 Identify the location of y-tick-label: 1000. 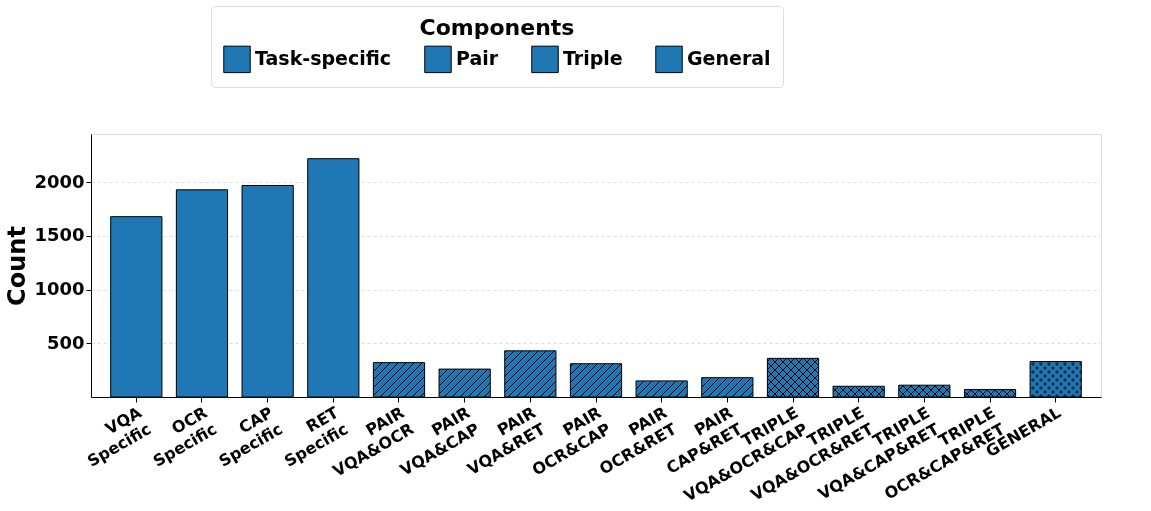
(59, 289).